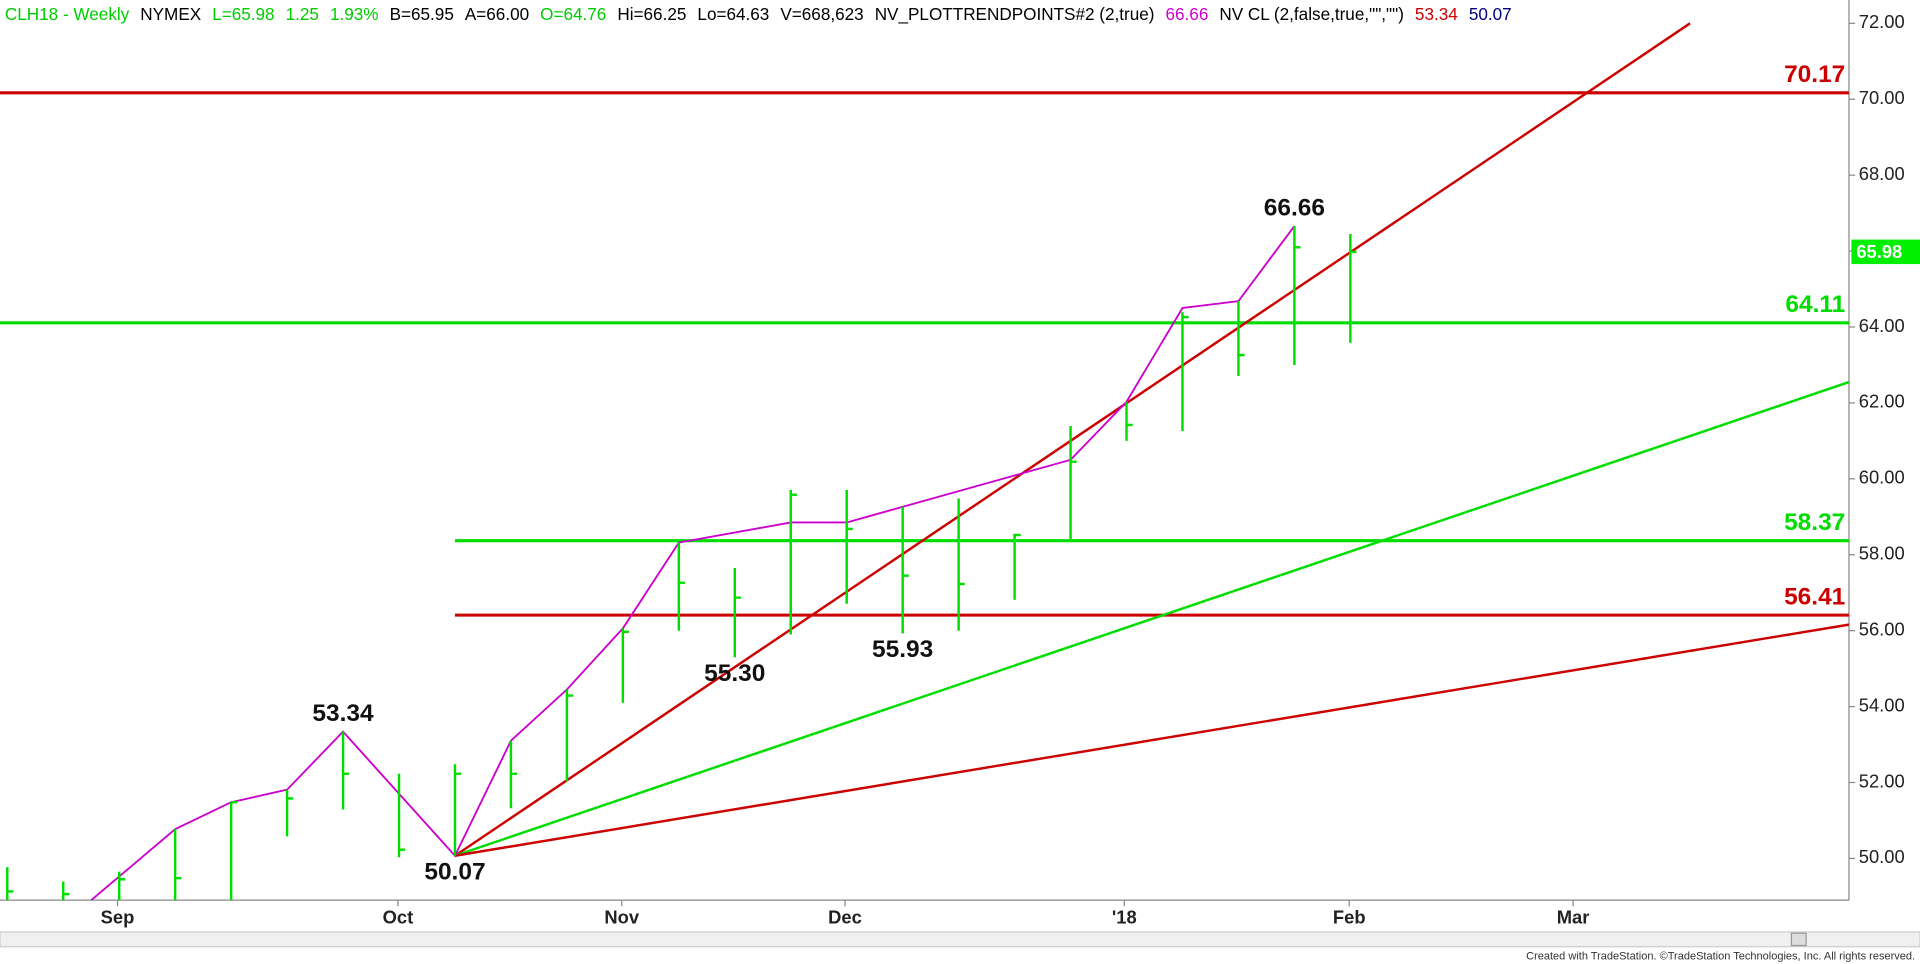  Describe the element at coordinates (302, 13) in the screenshot. I see `header-item: 1.25` at that location.